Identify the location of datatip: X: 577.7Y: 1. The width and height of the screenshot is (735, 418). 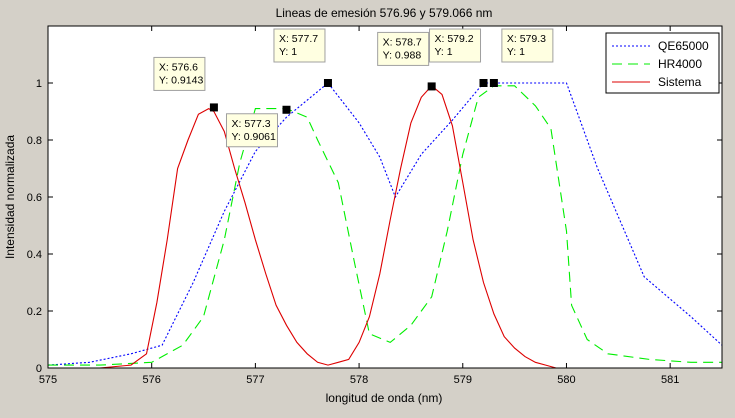
(302, 57).